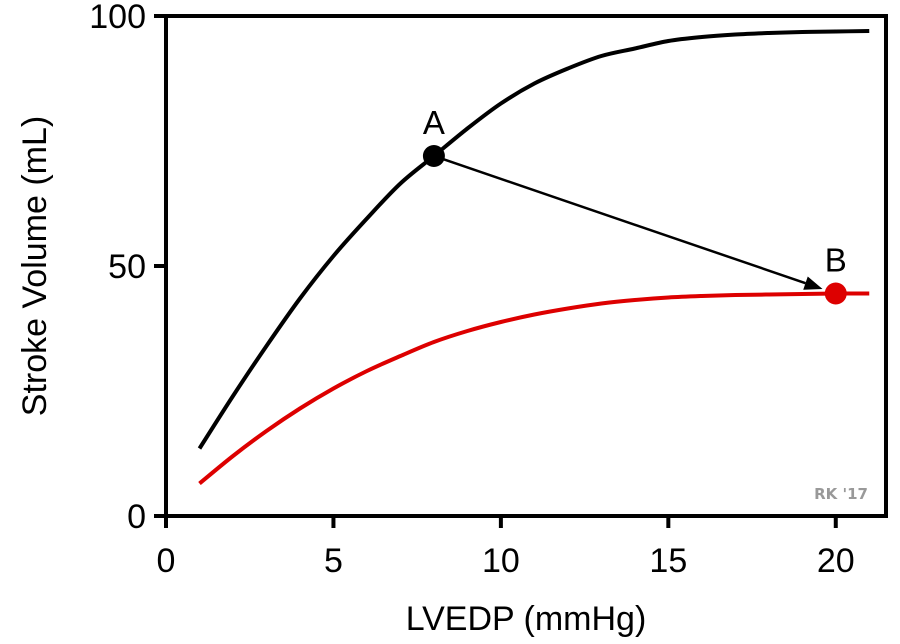 The width and height of the screenshot is (900, 644). What do you see at coordinates (836, 561) in the screenshot?
I see `x-tick-label-20: 20` at bounding box center [836, 561].